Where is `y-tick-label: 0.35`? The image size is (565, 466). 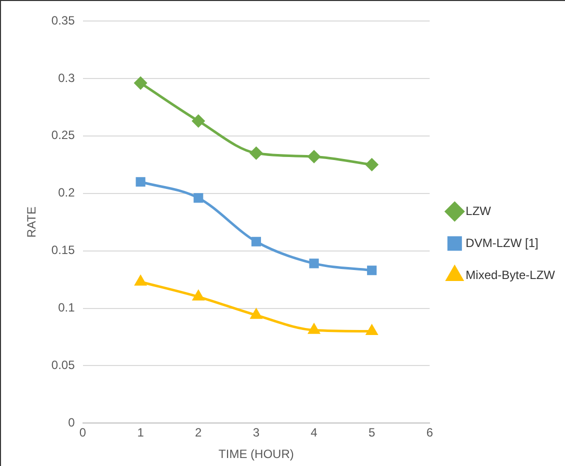
y-tick-label: 0.35 is located at coordinates (63, 20).